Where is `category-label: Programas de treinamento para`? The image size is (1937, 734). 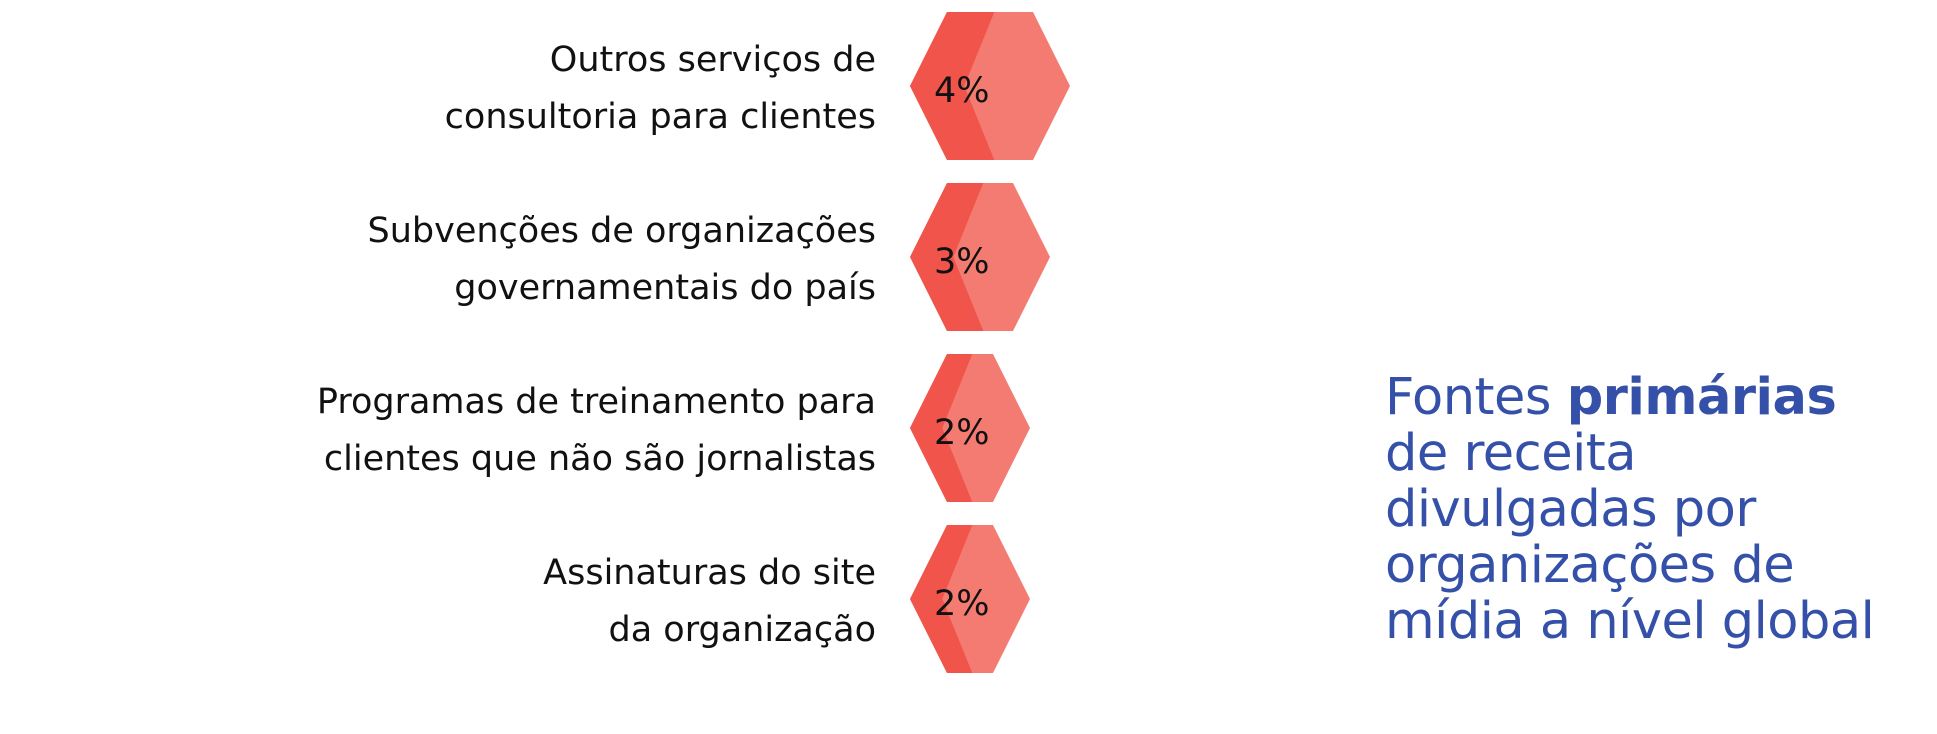
category-label: Programas de treinamento para is located at coordinates (596, 402).